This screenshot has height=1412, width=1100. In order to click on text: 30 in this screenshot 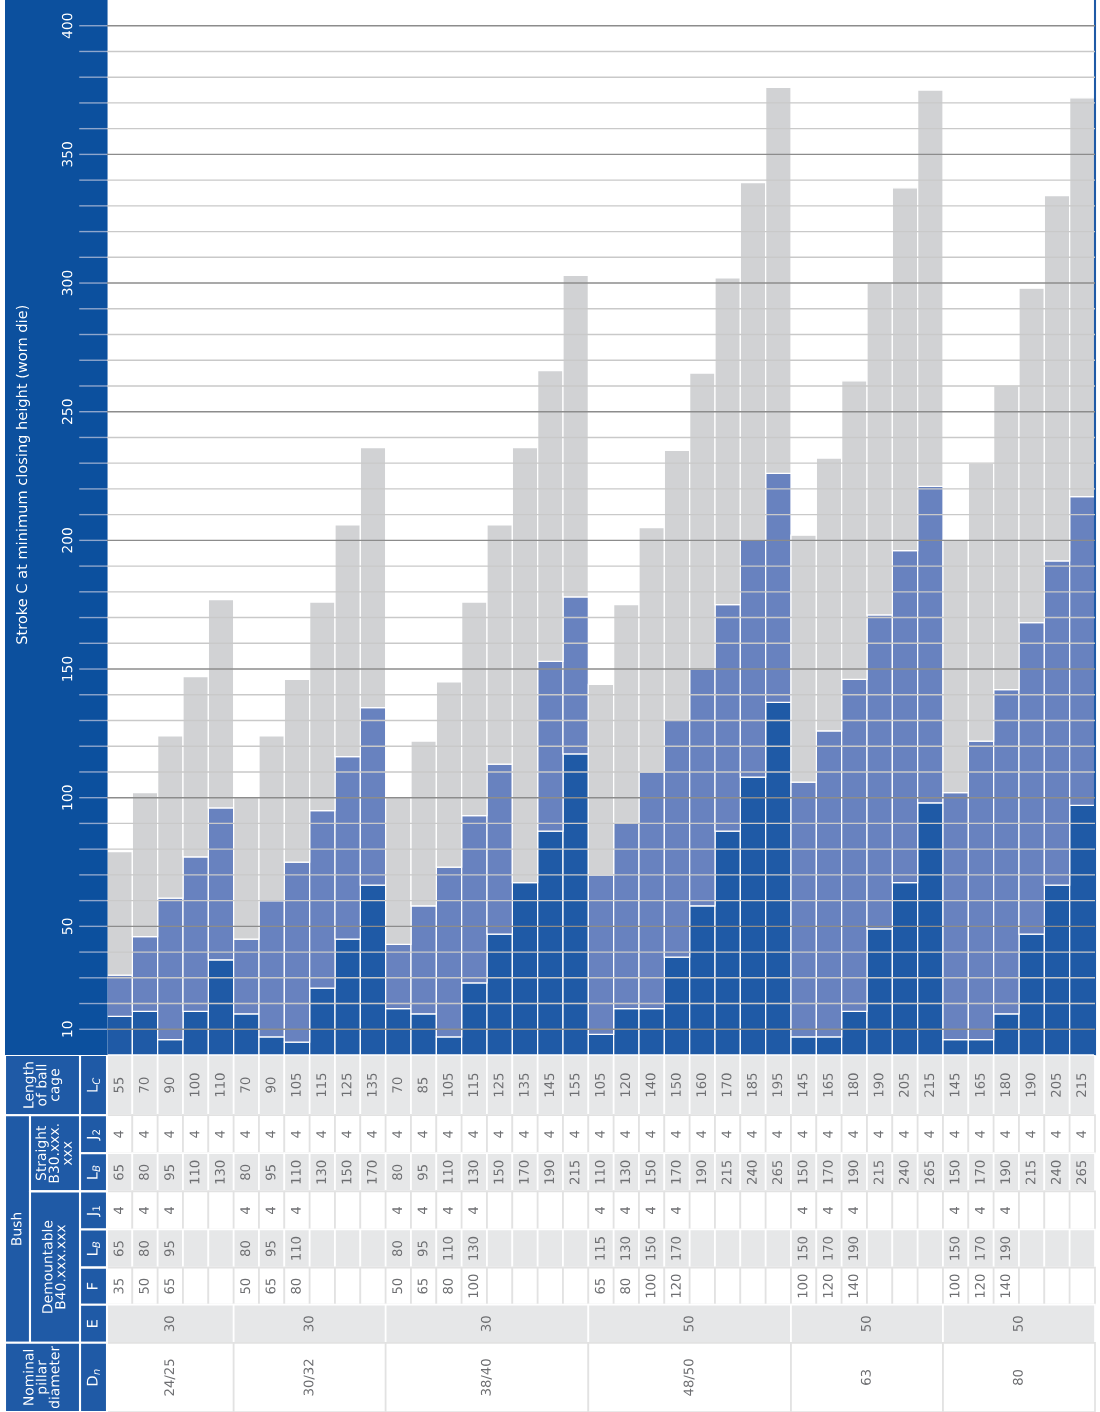, I will do `click(169, 1324)`.